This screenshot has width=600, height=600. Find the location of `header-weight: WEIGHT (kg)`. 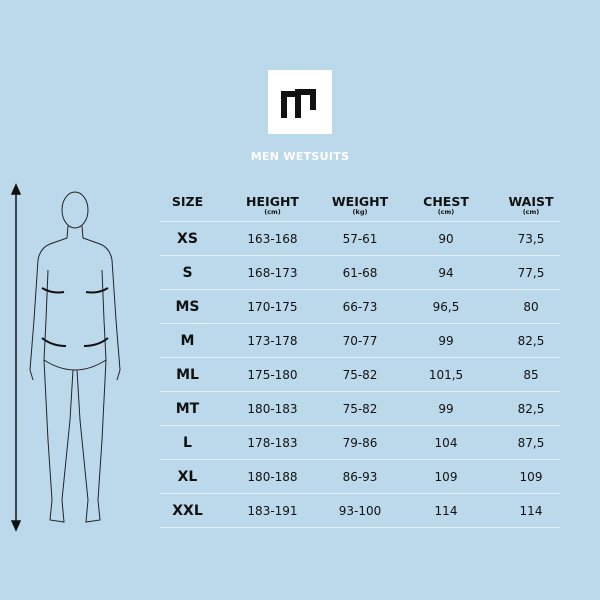

header-weight: WEIGHT (kg) is located at coordinates (360, 205).